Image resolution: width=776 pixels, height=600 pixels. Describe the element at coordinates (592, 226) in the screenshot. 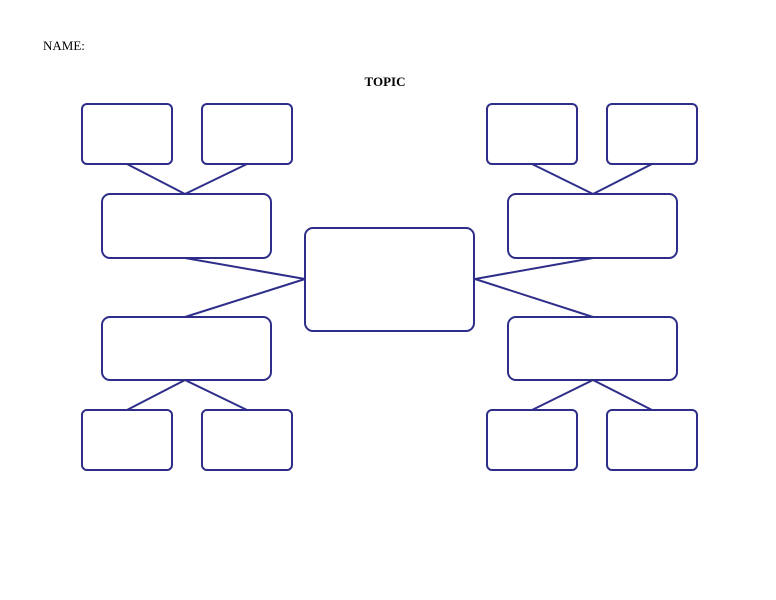

I see `branch-box-right-upper` at that location.